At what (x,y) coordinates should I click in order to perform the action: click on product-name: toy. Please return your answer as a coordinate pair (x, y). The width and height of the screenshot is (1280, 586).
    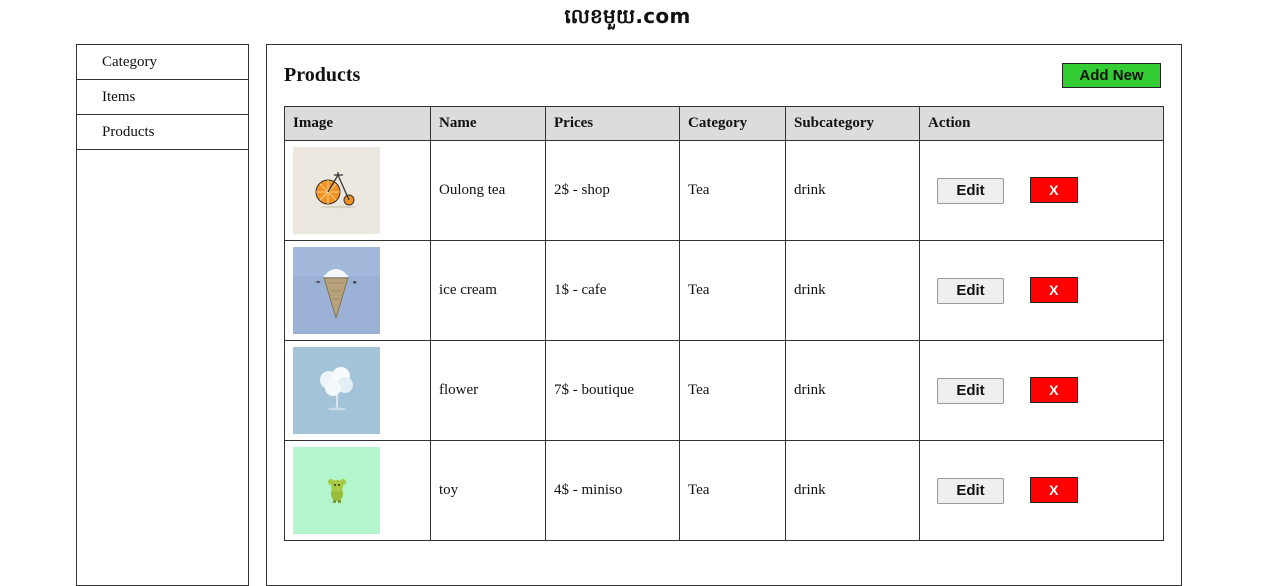
    Looking at the image, I should click on (488, 490).